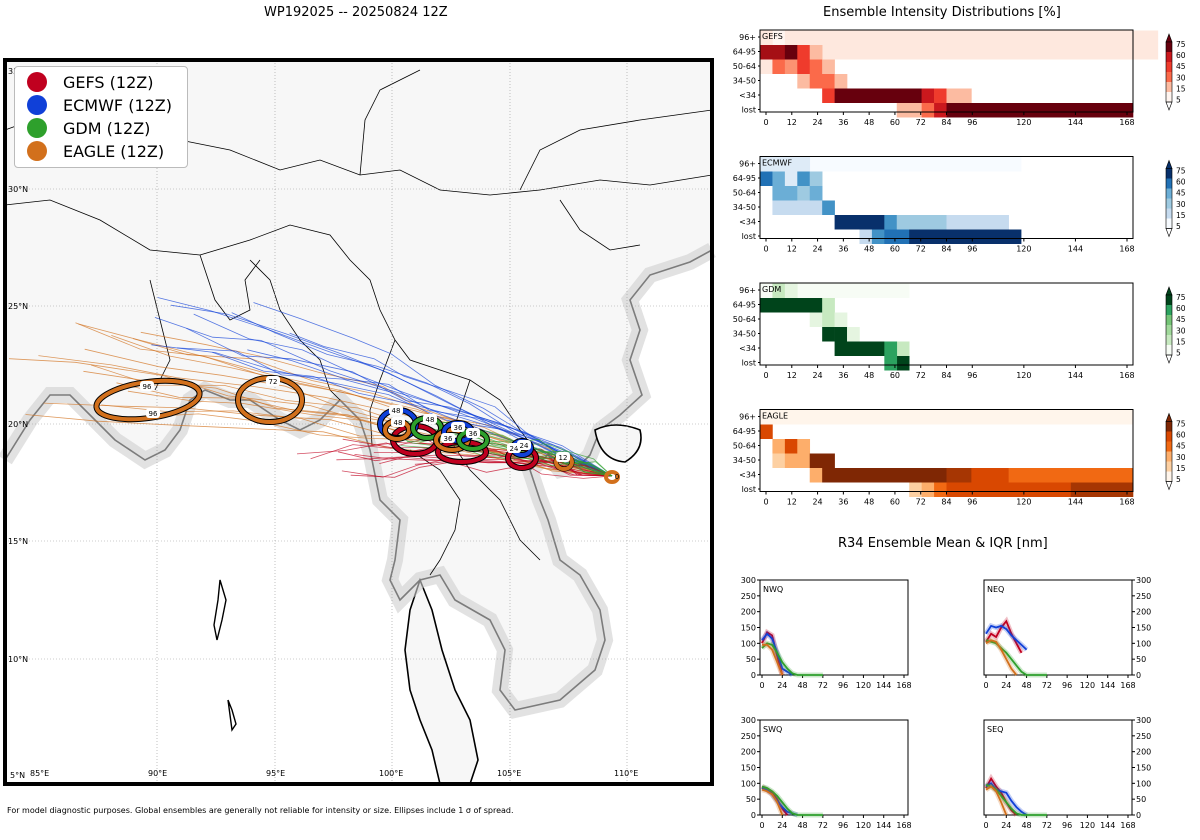 This screenshot has width=1200, height=840. I want to click on x-tick-label: 120, so click(1087, 825).